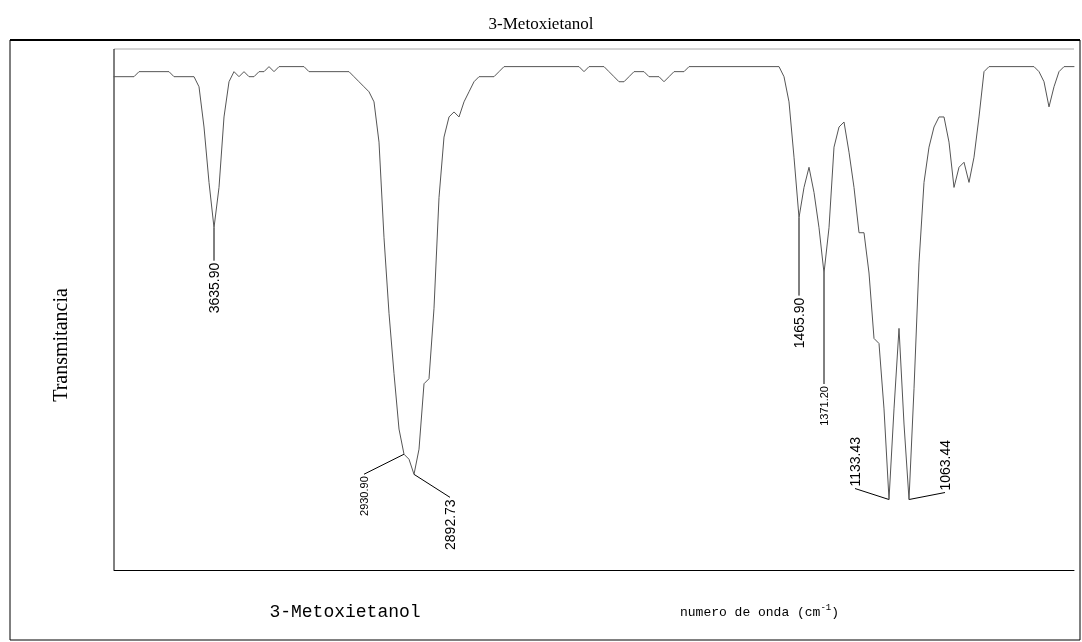  What do you see at coordinates (799, 323) in the screenshot?
I see `annotation: 1465.90` at bounding box center [799, 323].